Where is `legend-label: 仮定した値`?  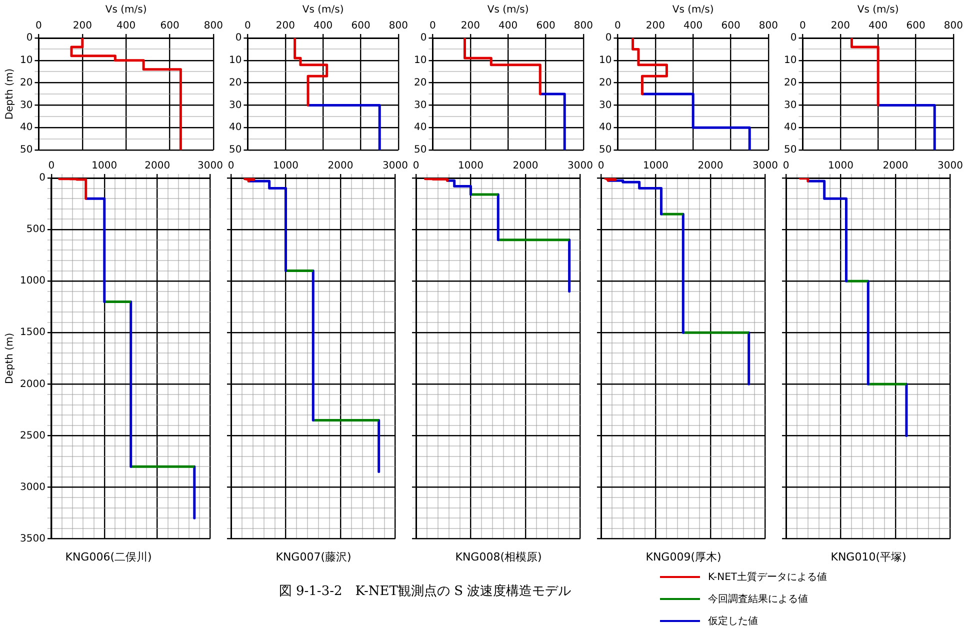
legend-label: 仮定した値 is located at coordinates (733, 621).